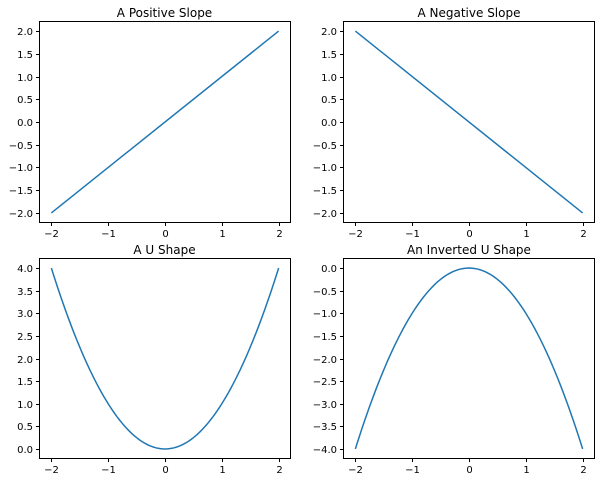 Image resolution: width=603 pixels, height=482 pixels. Describe the element at coordinates (325, 450) in the screenshot. I see `y-tick-label: −4.0` at that location.